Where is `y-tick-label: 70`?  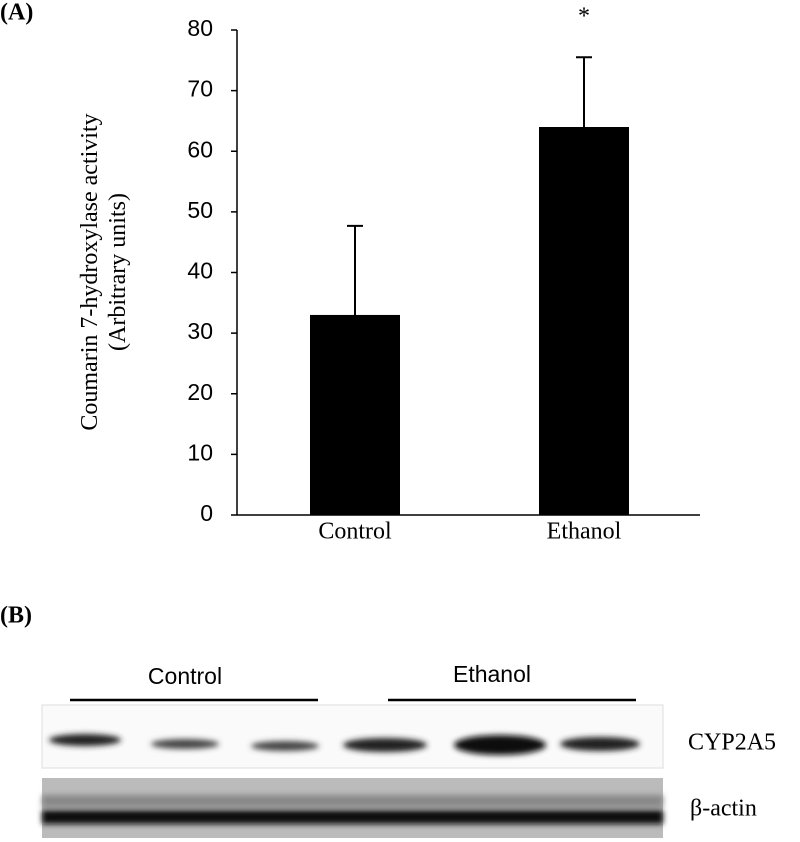
y-tick-label: 70 is located at coordinates (200, 89).